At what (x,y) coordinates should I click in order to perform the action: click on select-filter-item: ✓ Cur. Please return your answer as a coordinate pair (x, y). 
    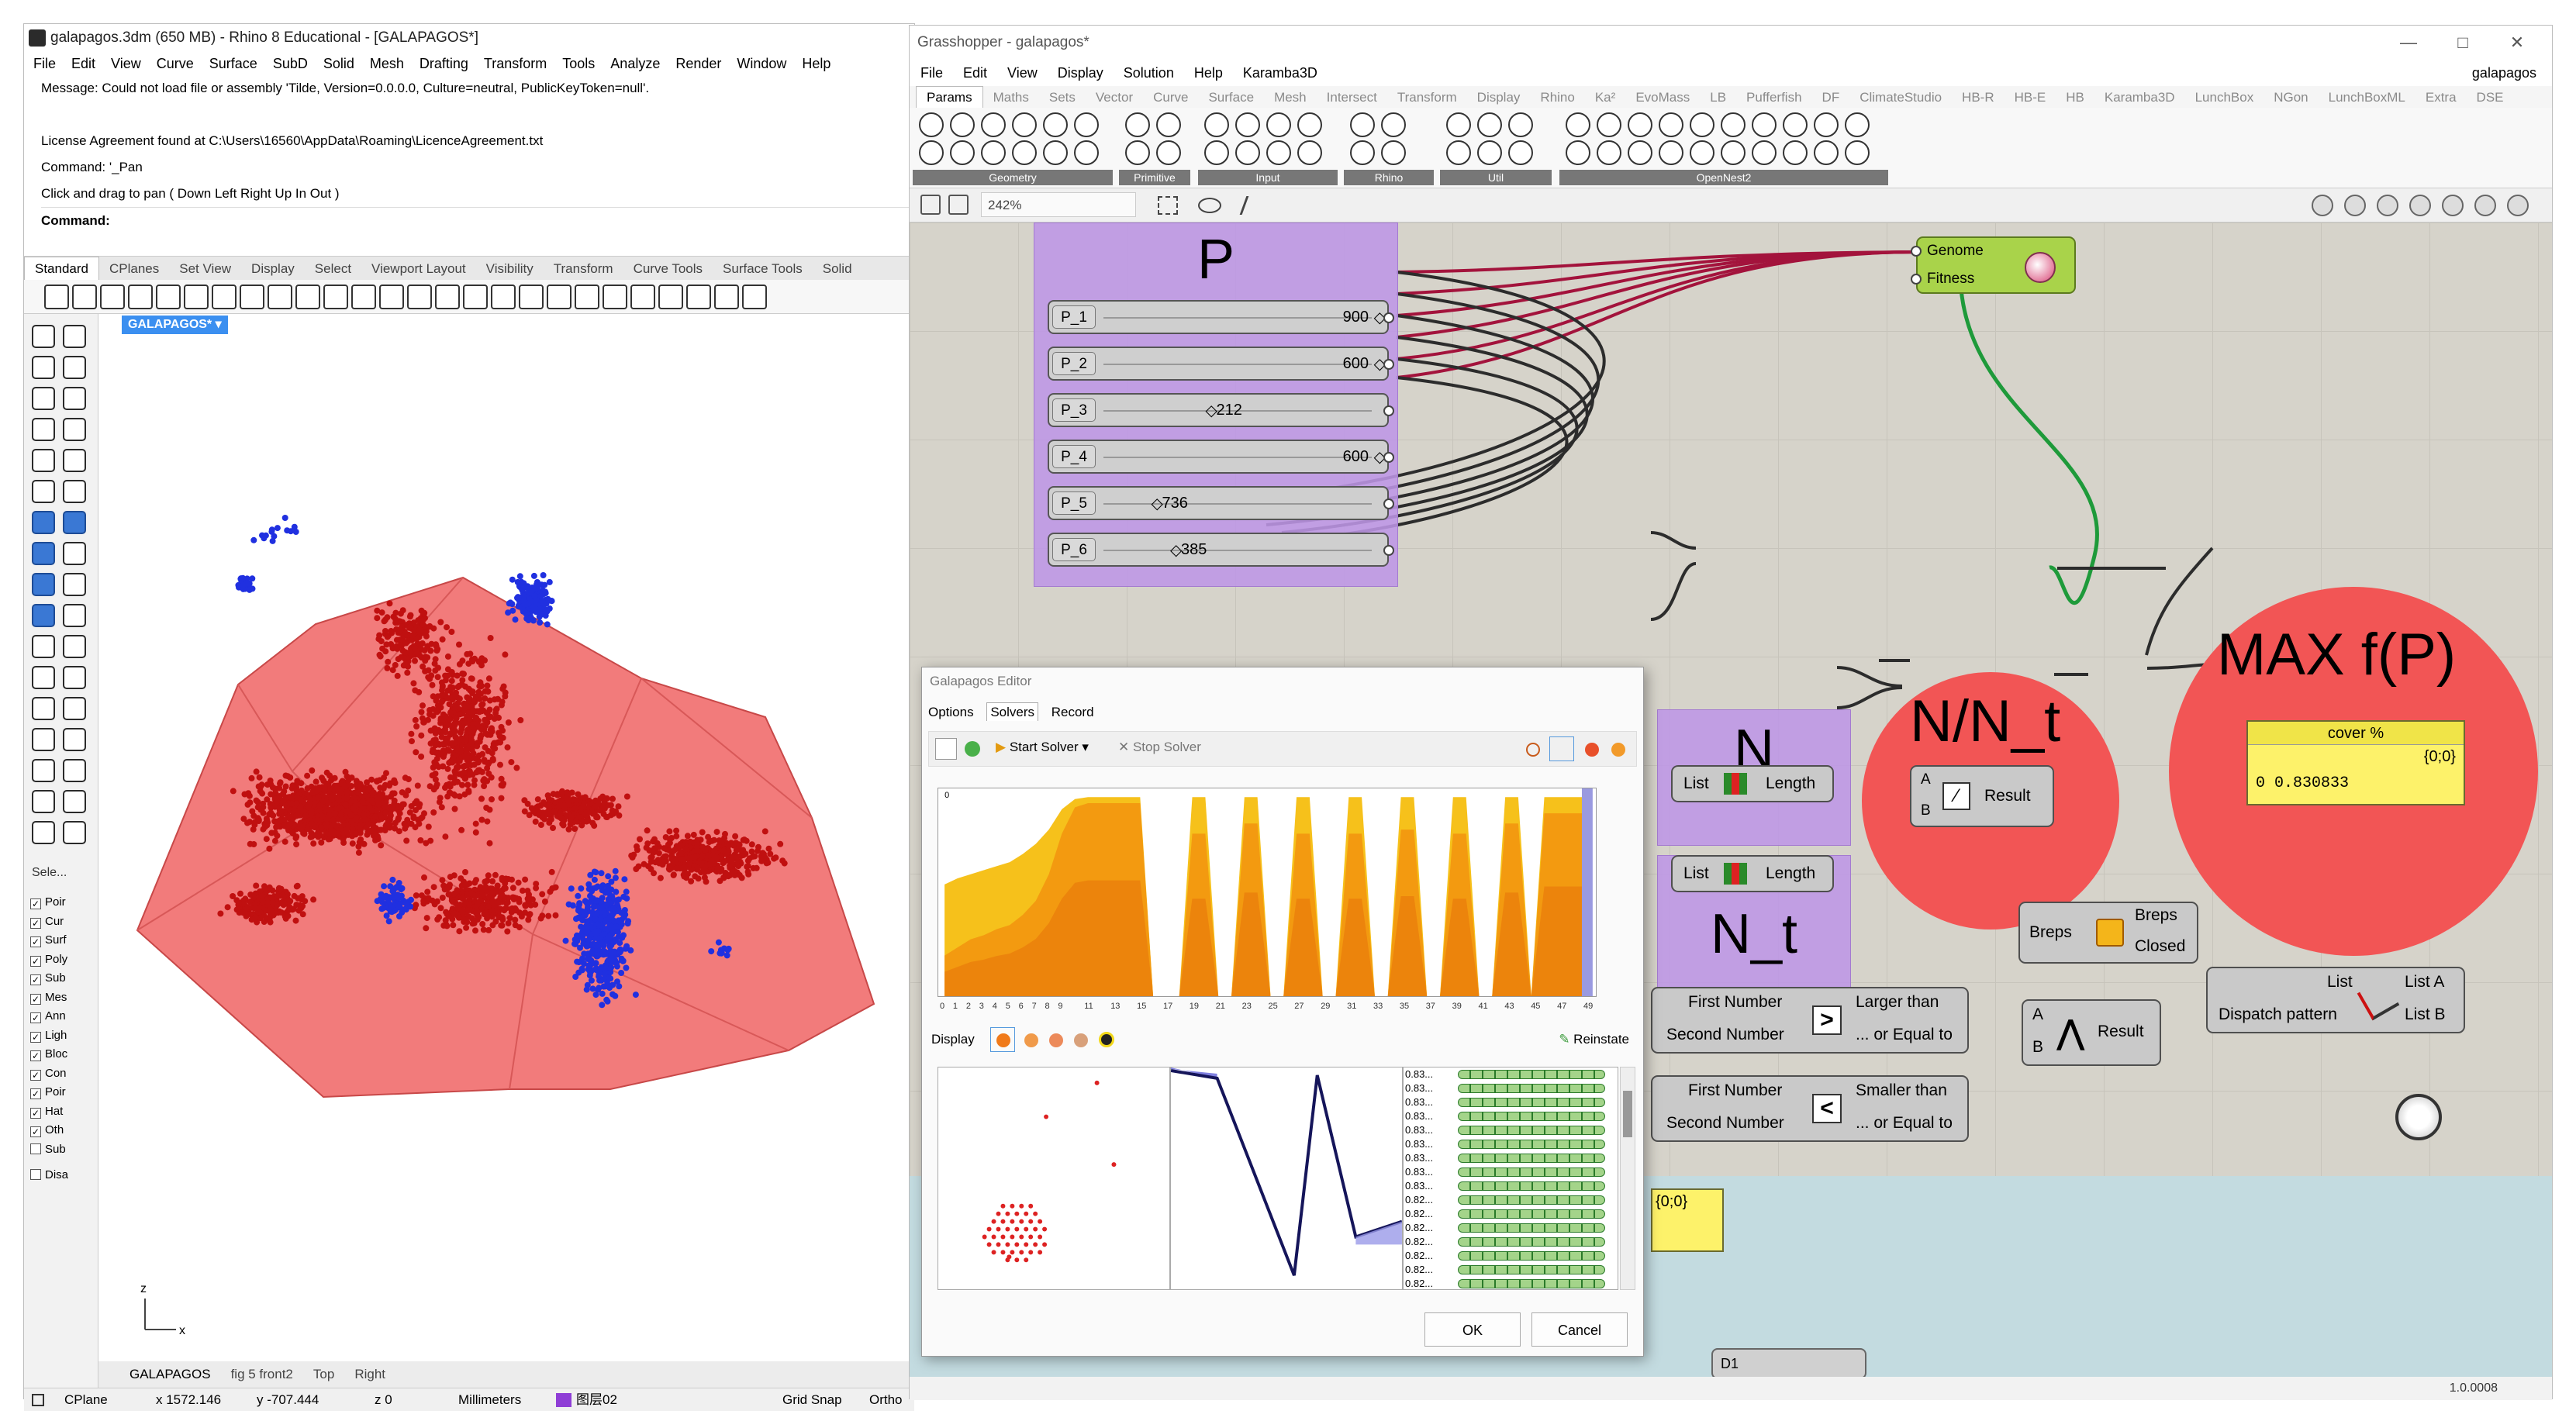
    Looking at the image, I should click on (47, 922).